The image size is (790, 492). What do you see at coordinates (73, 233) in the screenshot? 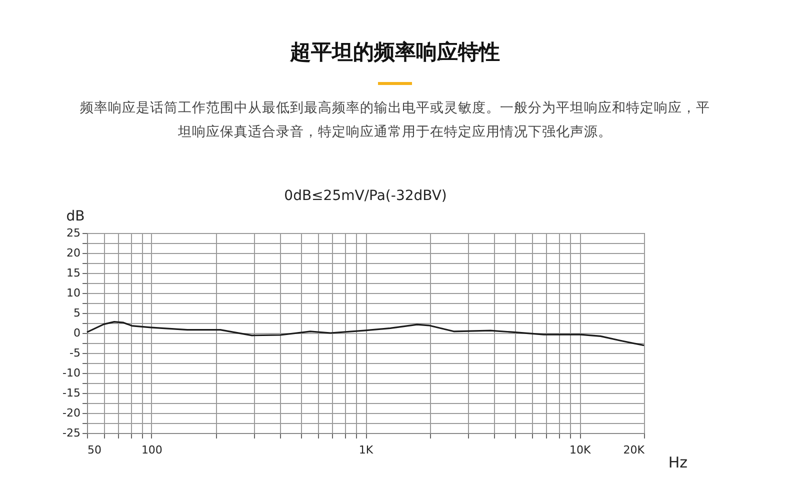
I see `y-tick-label: 25` at bounding box center [73, 233].